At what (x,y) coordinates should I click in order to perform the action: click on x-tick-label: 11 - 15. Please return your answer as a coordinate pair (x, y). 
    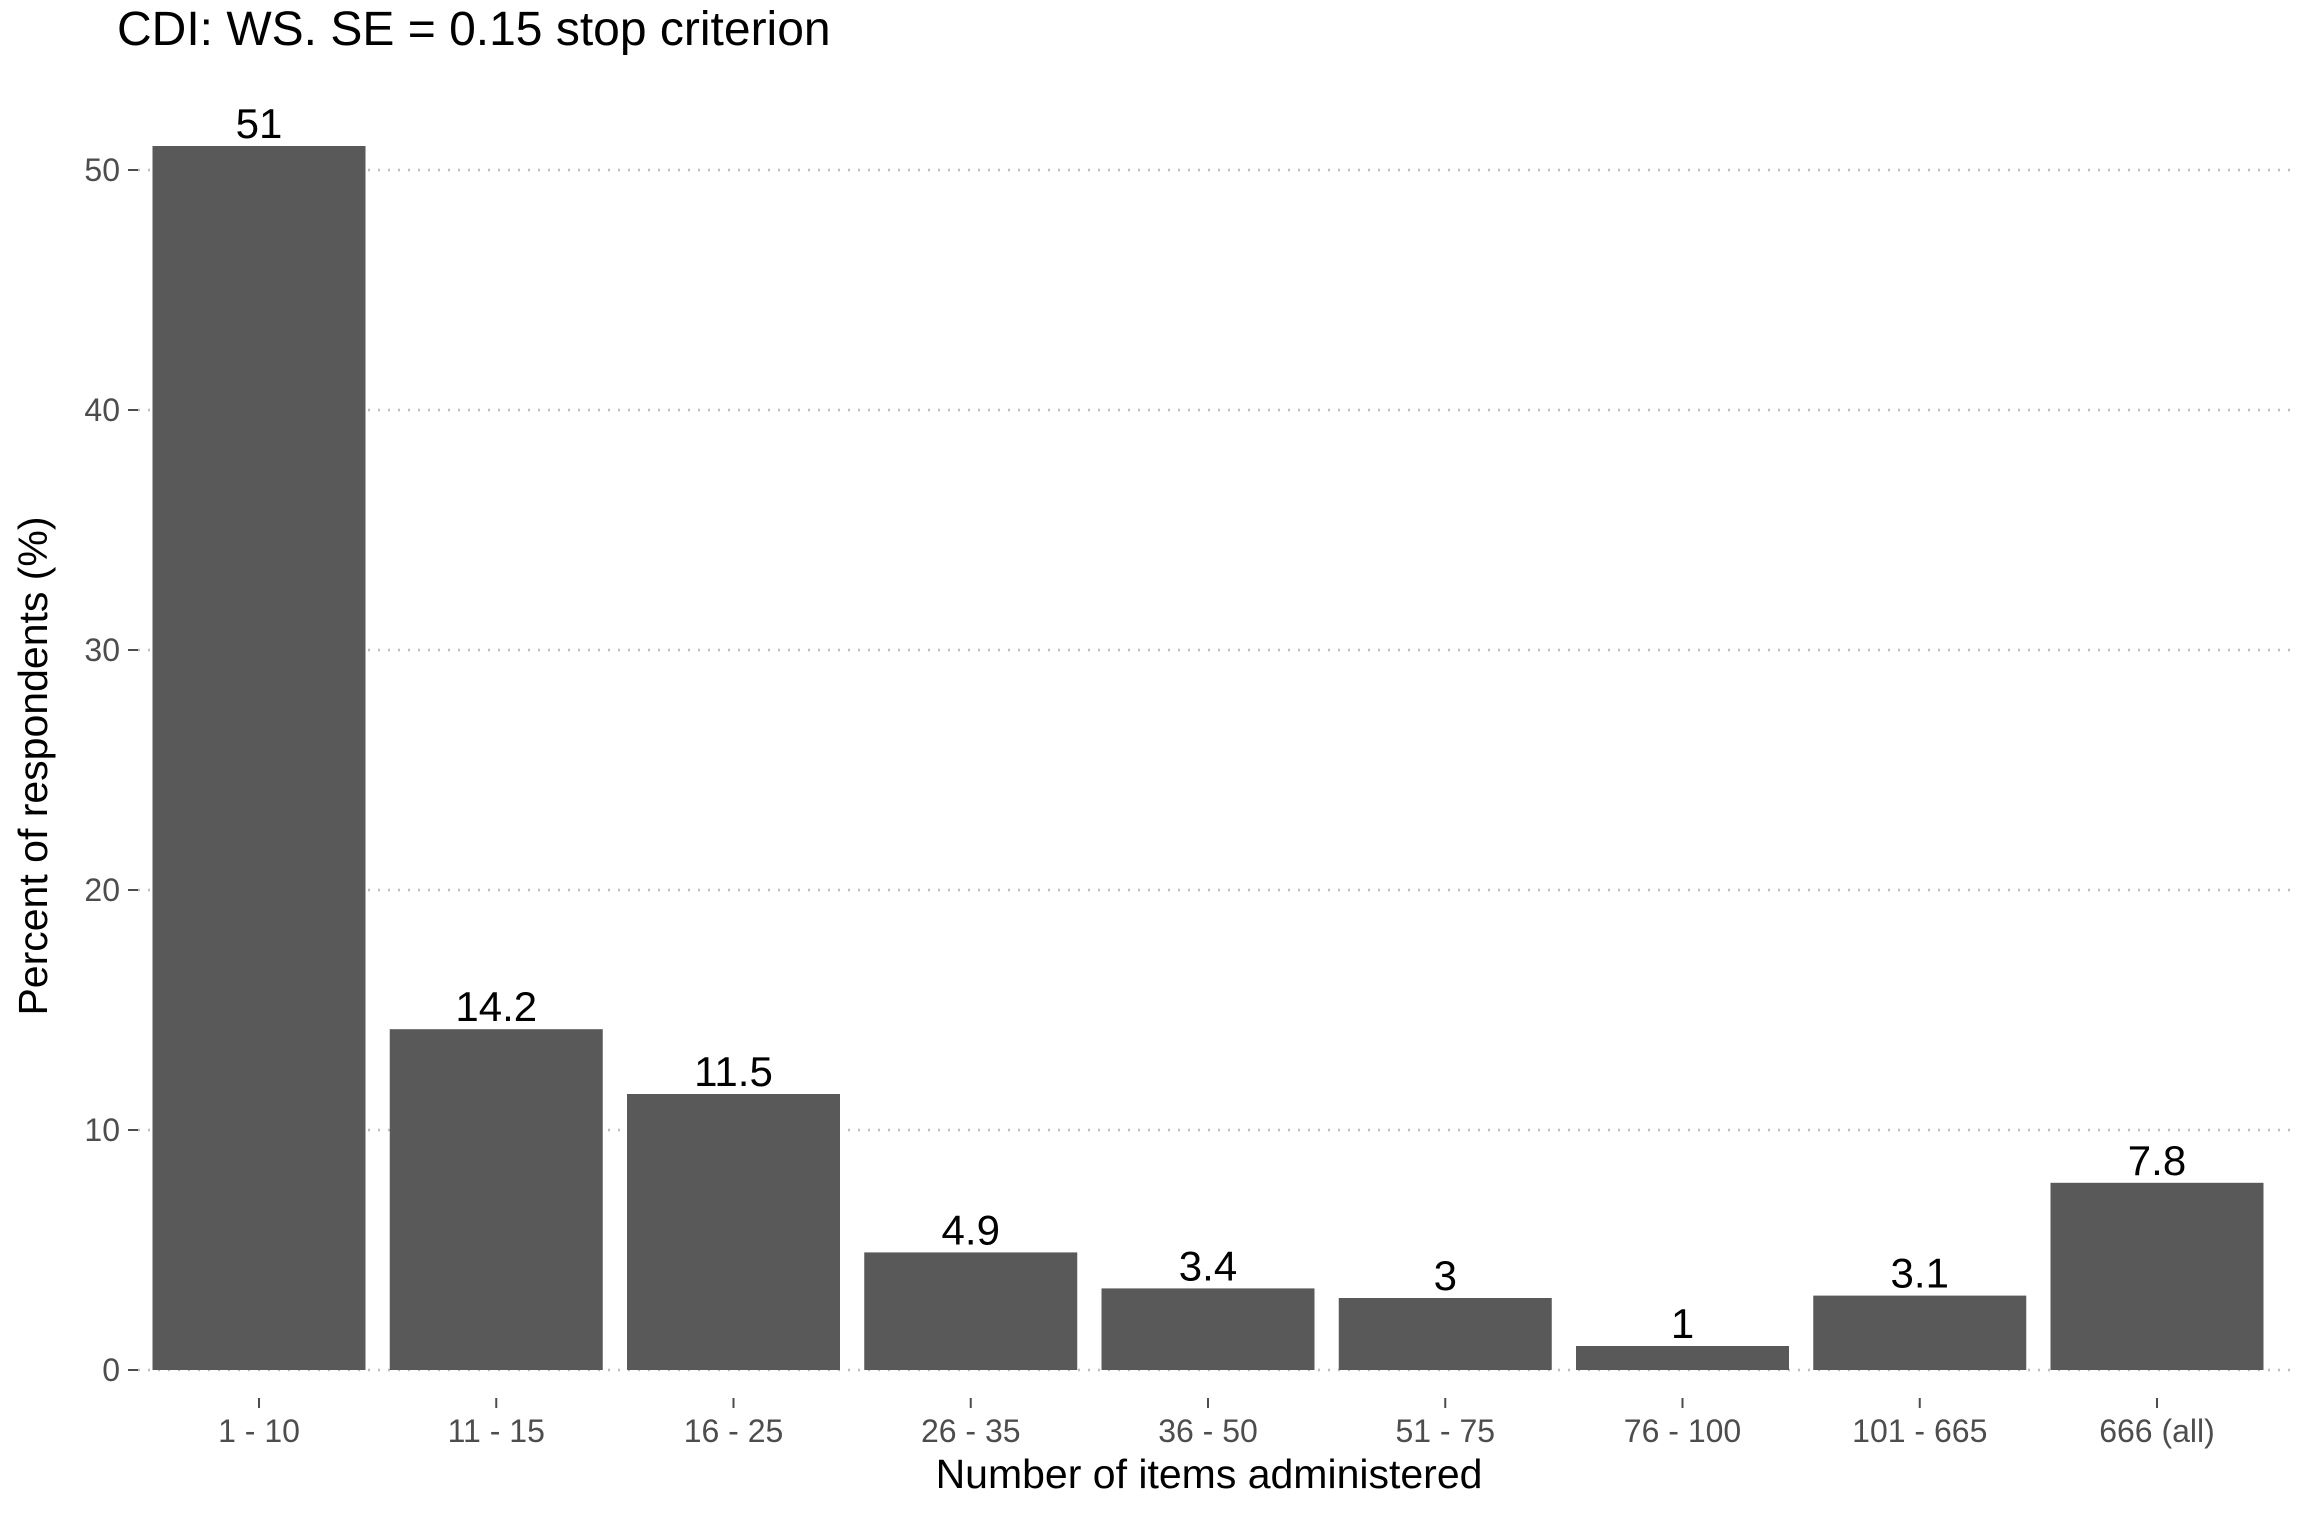
    Looking at the image, I should click on (496, 1431).